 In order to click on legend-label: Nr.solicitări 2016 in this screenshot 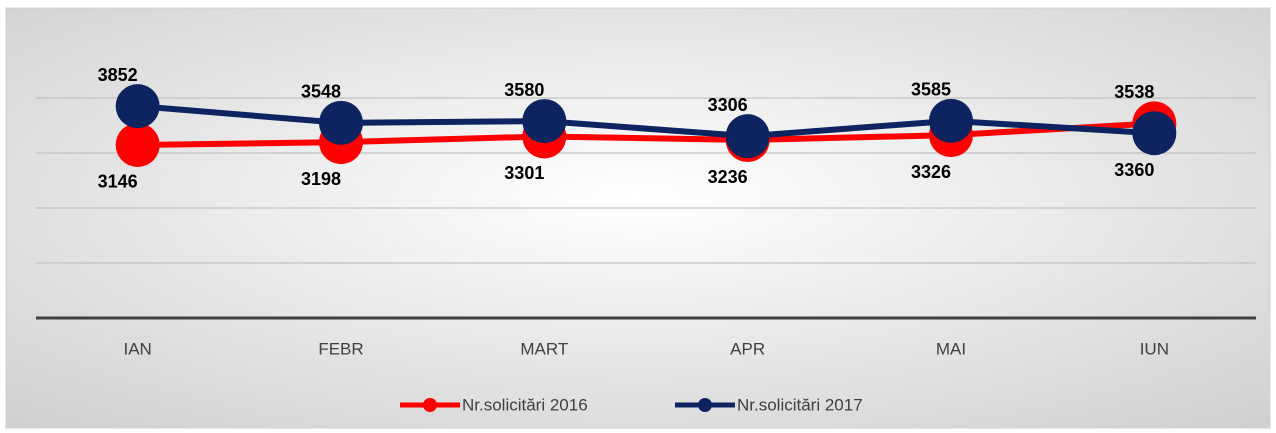, I will do `click(525, 404)`.